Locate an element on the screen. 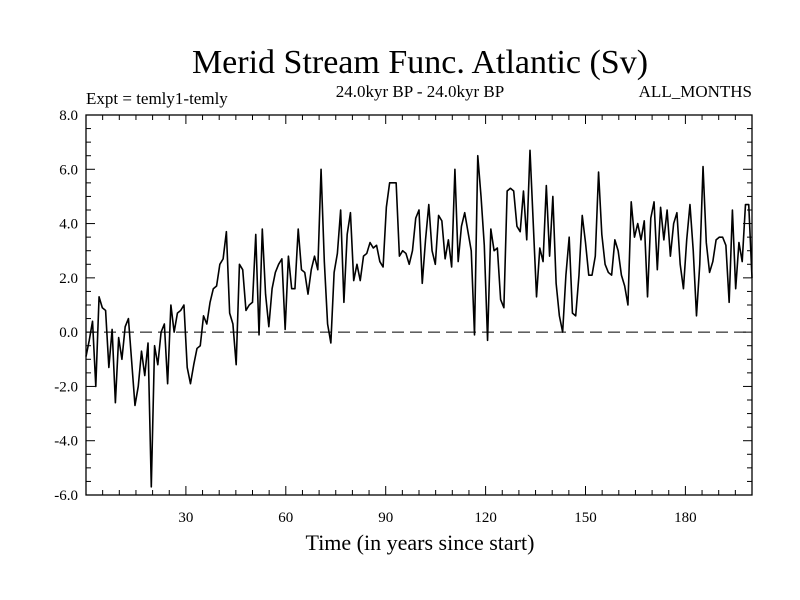 The height and width of the screenshot is (600, 800). y-tick-label: 2.0 is located at coordinates (68, 279).